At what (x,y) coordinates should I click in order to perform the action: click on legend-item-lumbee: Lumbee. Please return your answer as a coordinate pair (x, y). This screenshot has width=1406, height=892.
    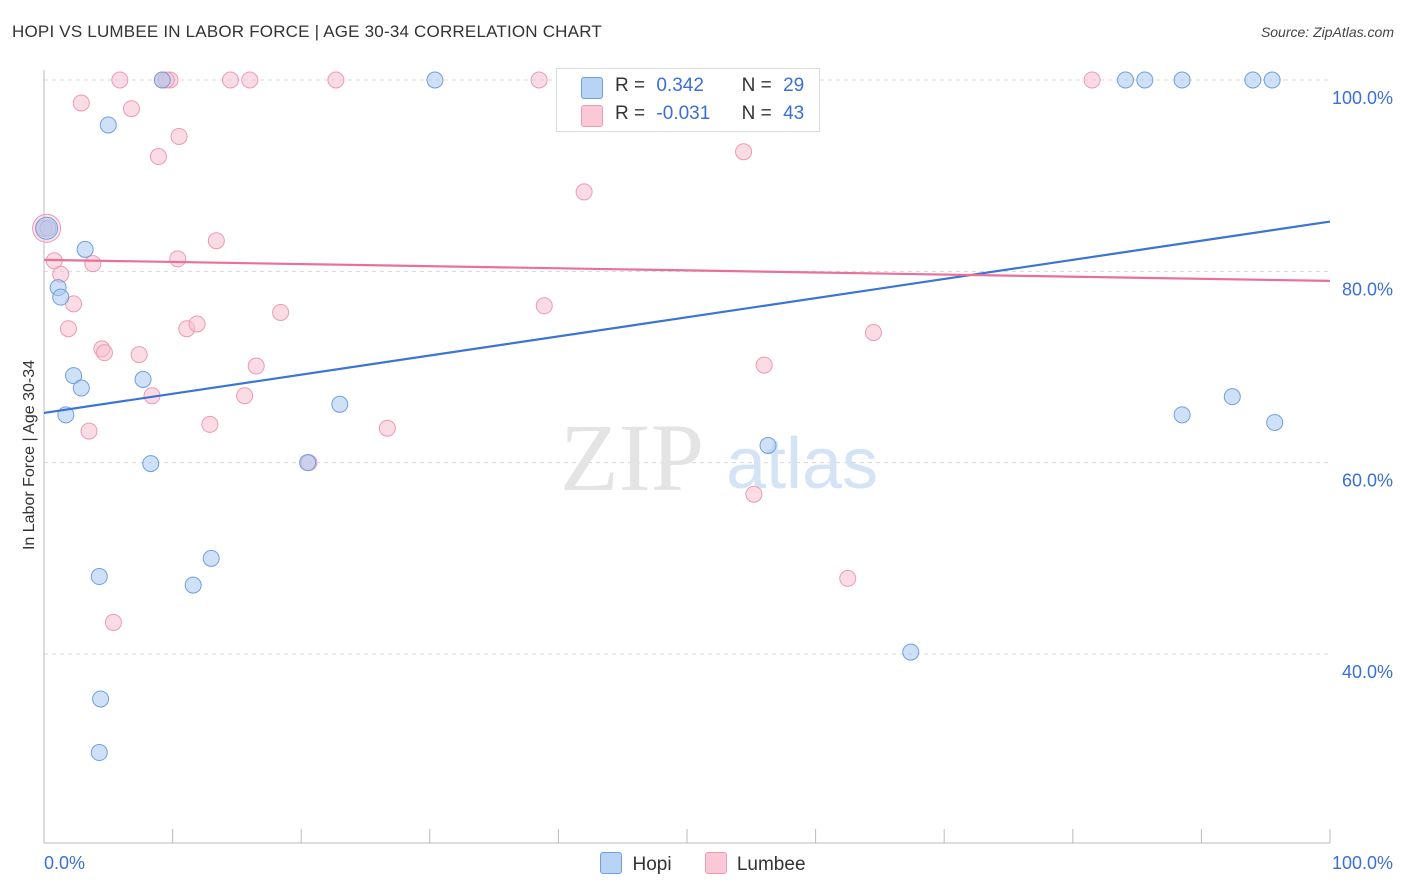
    Looking at the image, I should click on (755, 864).